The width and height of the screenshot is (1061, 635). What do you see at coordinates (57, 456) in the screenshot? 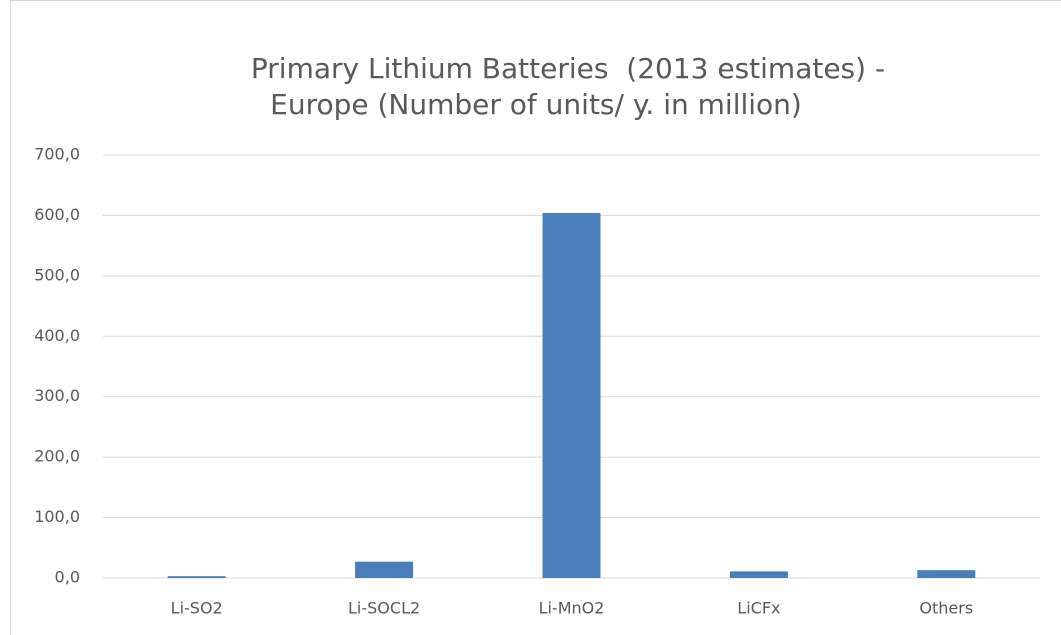
I see `y-tick-label: 200,0` at bounding box center [57, 456].